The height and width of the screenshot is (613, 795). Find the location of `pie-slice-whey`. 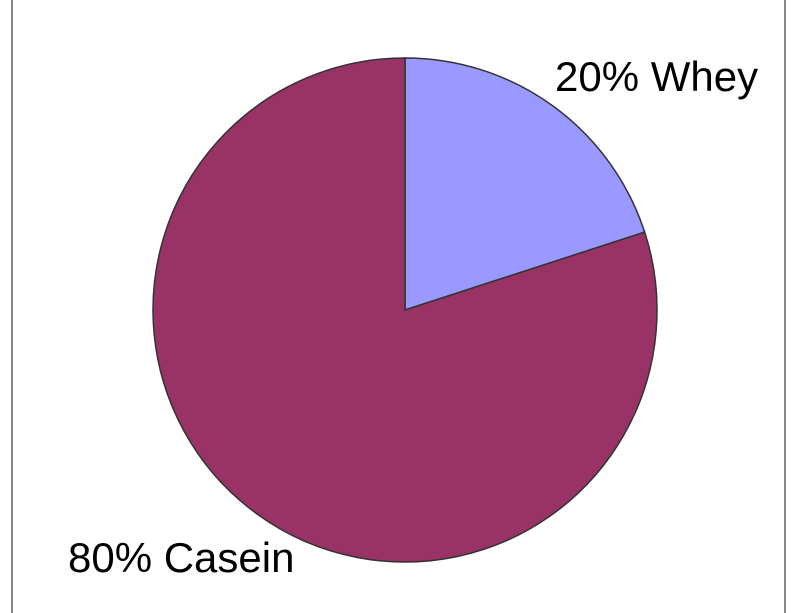

pie-slice-whey is located at coordinates (525, 184).